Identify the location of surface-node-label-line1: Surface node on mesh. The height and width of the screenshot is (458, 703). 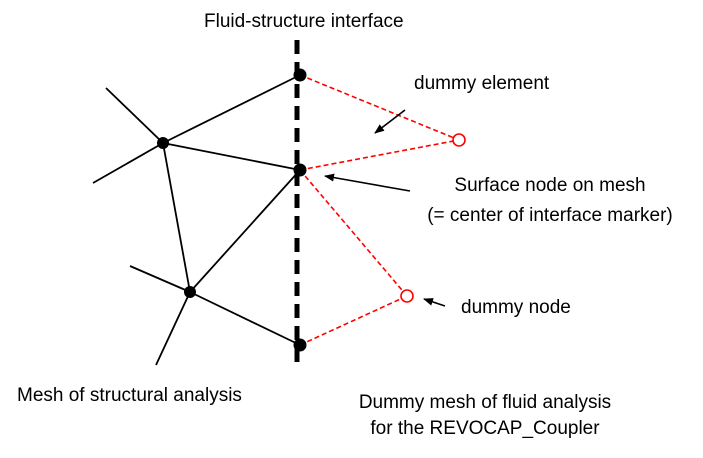
(550, 185).